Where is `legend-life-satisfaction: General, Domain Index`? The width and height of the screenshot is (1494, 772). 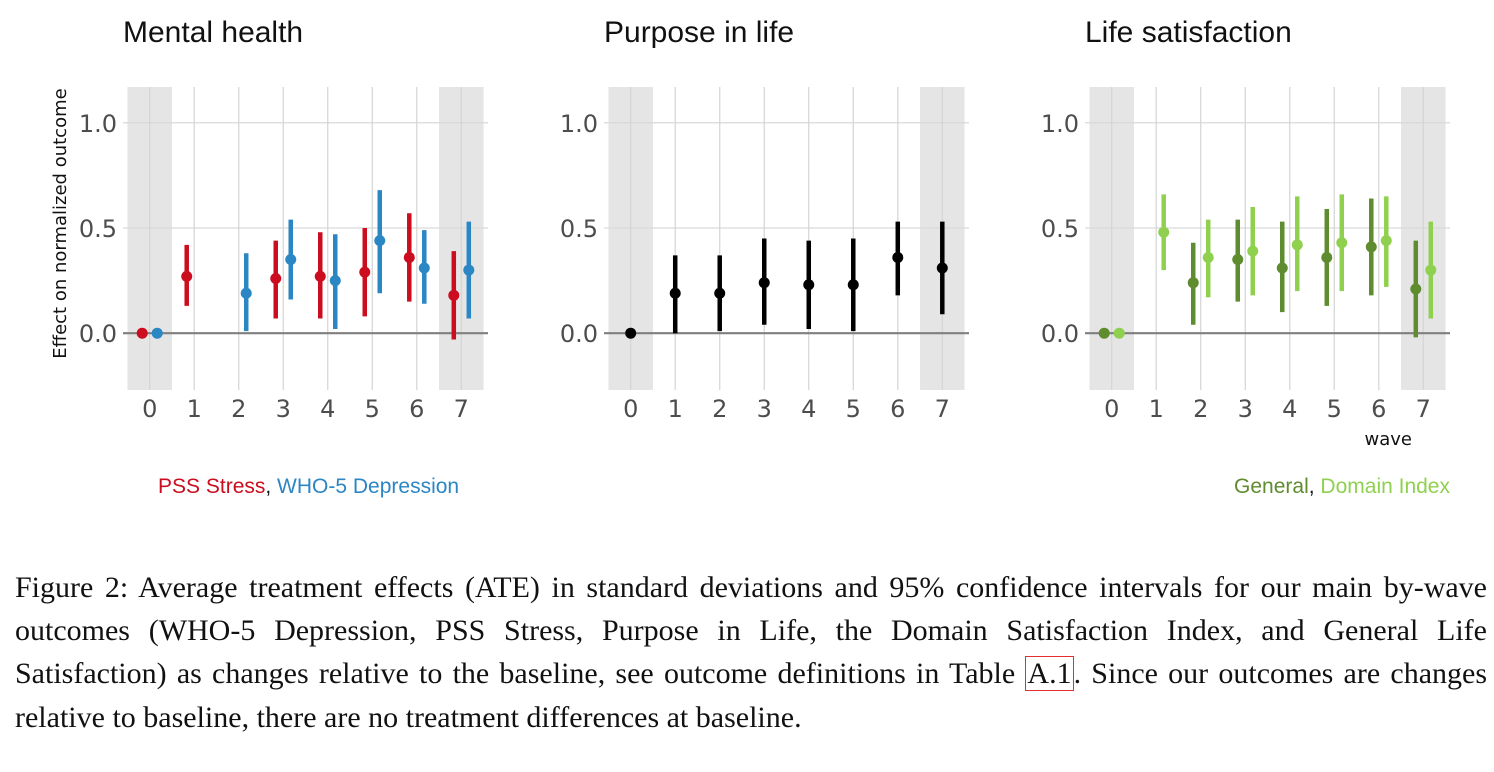 legend-life-satisfaction: General, Domain Index is located at coordinates (1342, 486).